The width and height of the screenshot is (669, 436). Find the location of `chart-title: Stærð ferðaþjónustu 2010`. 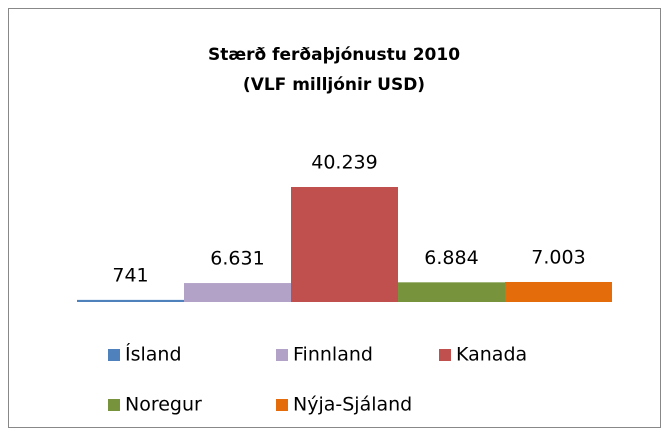

chart-title: Stærð ferðaþjónustu 2010 is located at coordinates (334, 55).